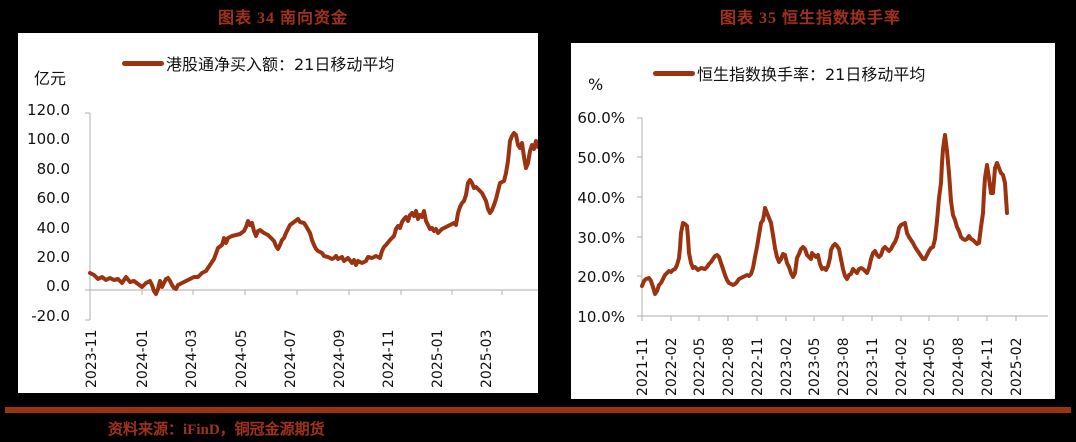 The image size is (1076, 442). What do you see at coordinates (601, 158) in the screenshot?
I see `y-tick: 50.0%` at bounding box center [601, 158].